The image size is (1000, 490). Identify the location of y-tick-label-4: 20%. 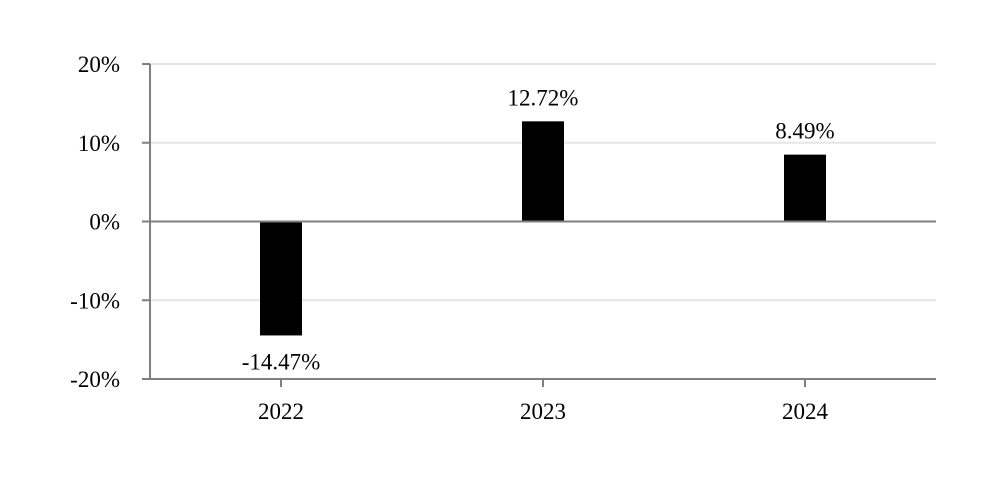
(99, 64).